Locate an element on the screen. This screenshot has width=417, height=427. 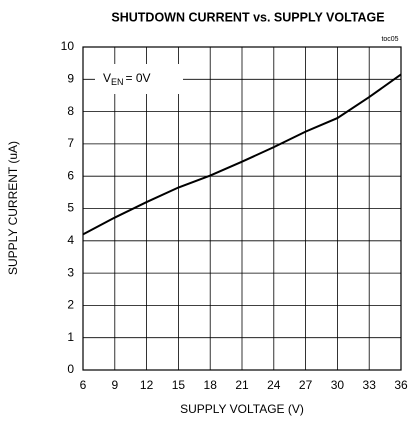
y-tick-label: 5 is located at coordinates (70, 208).